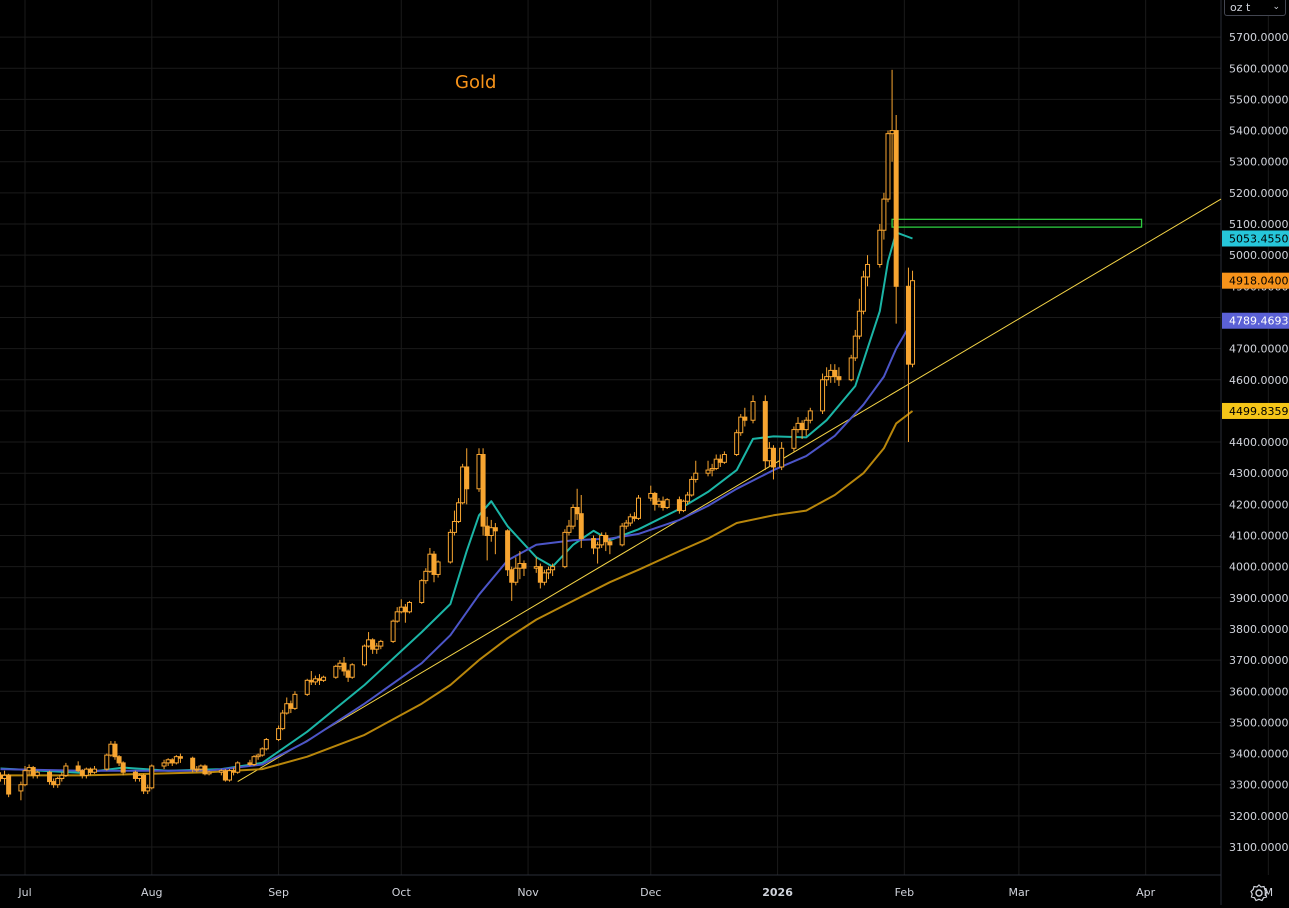 Image resolution: width=1289 pixels, height=908 pixels. Describe the element at coordinates (1259, 847) in the screenshot. I see `y-tick-label: 3100.0000` at that location.